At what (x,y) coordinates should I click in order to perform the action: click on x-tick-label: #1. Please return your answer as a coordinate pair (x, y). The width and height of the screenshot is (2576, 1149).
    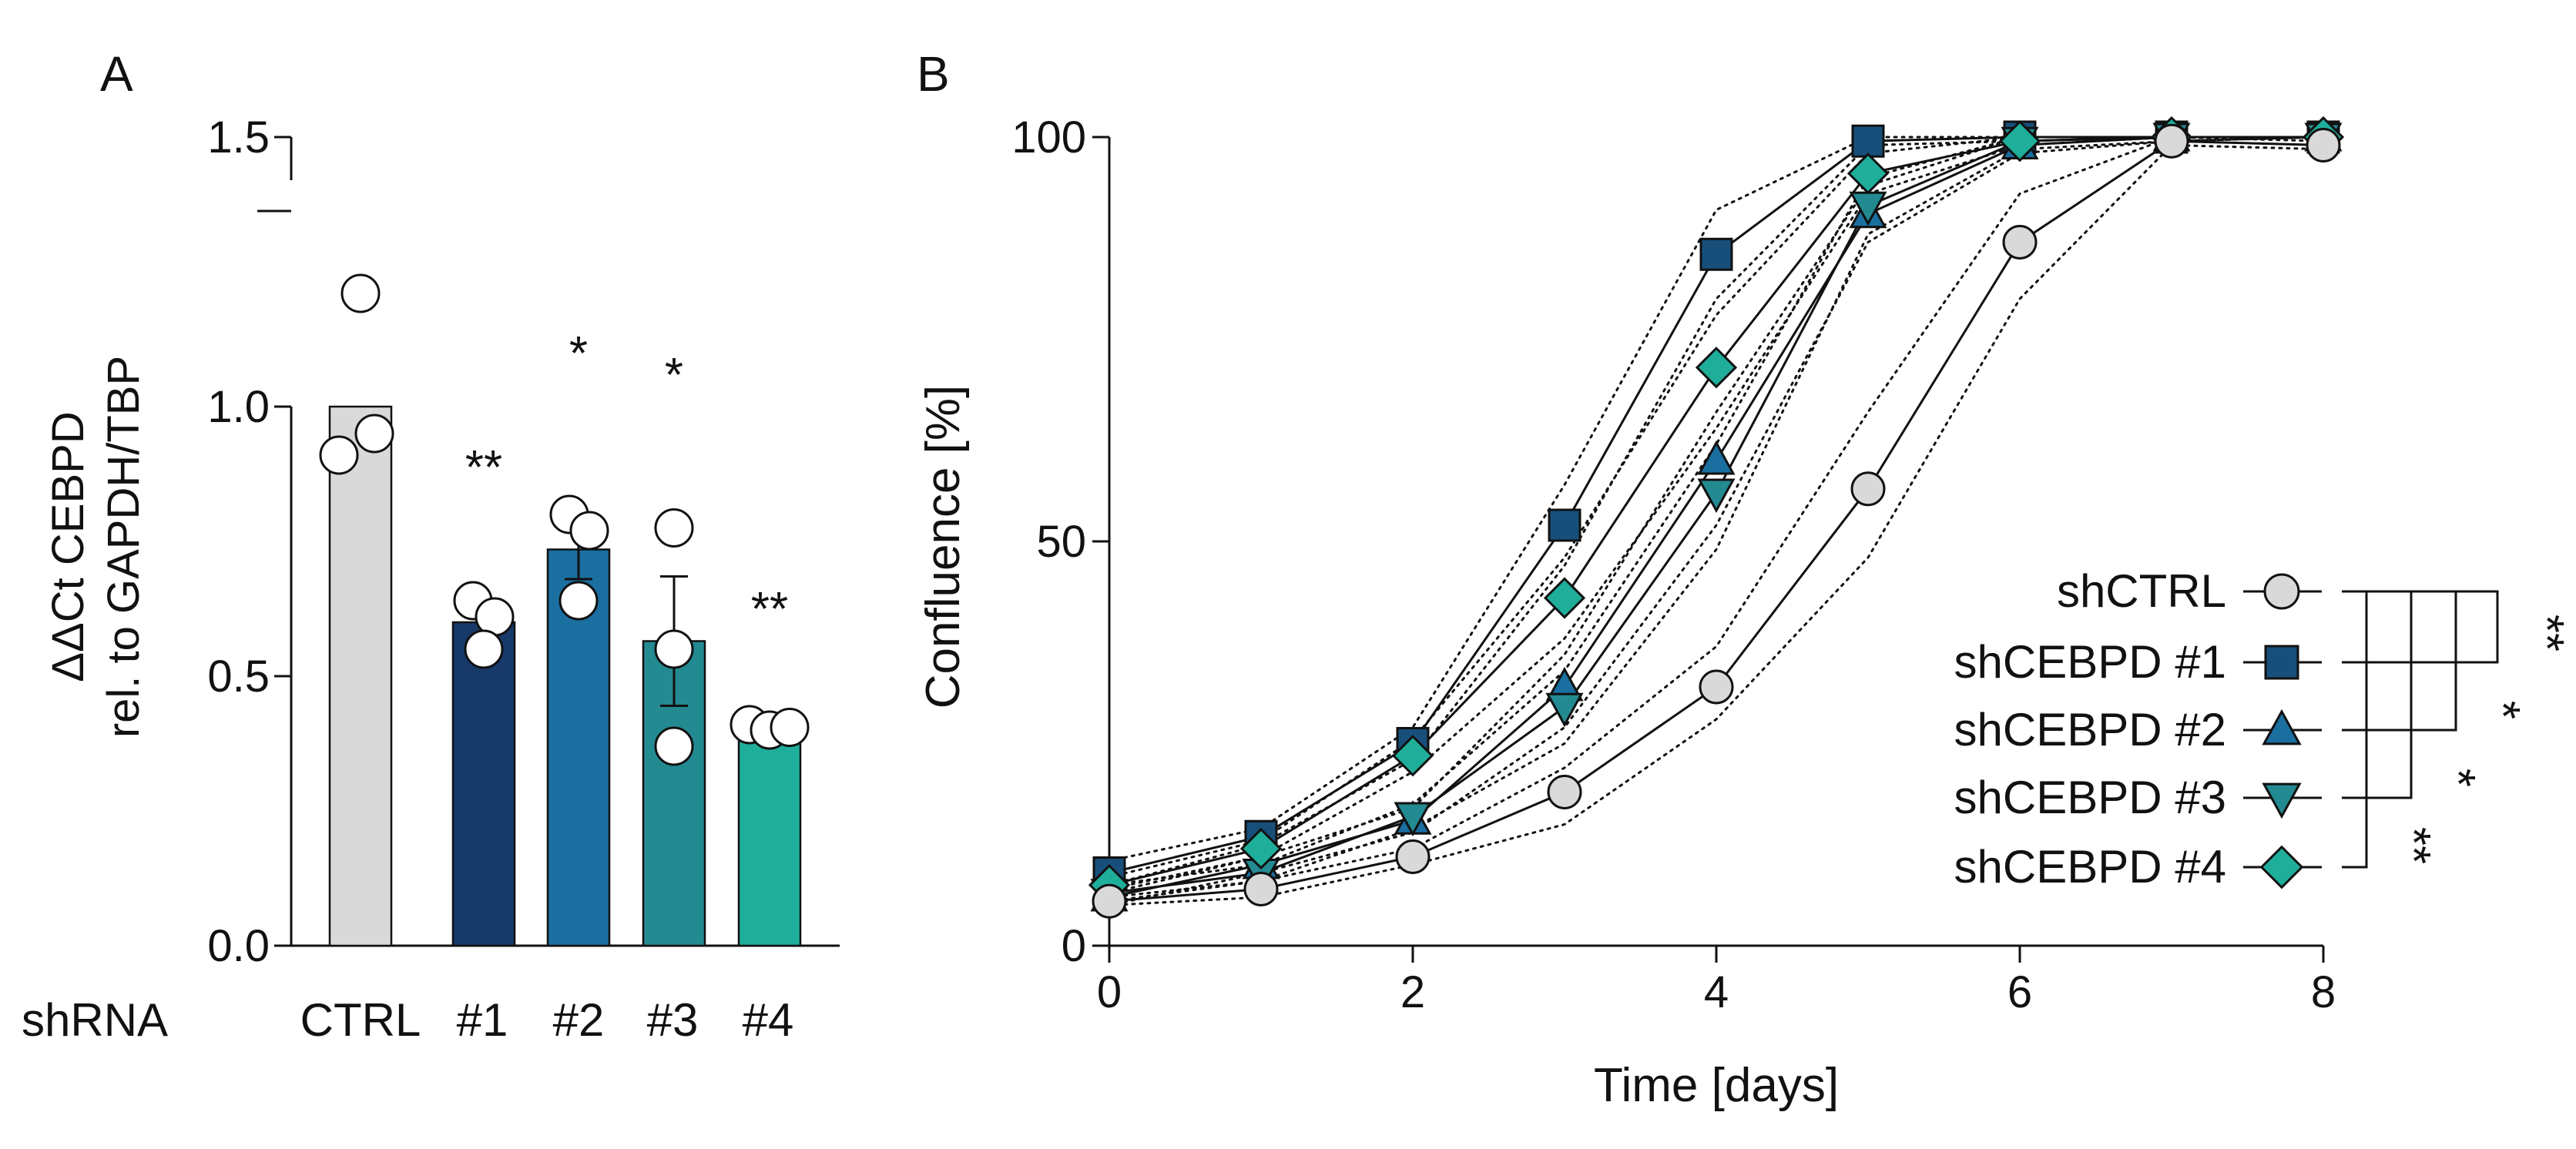
    Looking at the image, I should click on (482, 1020).